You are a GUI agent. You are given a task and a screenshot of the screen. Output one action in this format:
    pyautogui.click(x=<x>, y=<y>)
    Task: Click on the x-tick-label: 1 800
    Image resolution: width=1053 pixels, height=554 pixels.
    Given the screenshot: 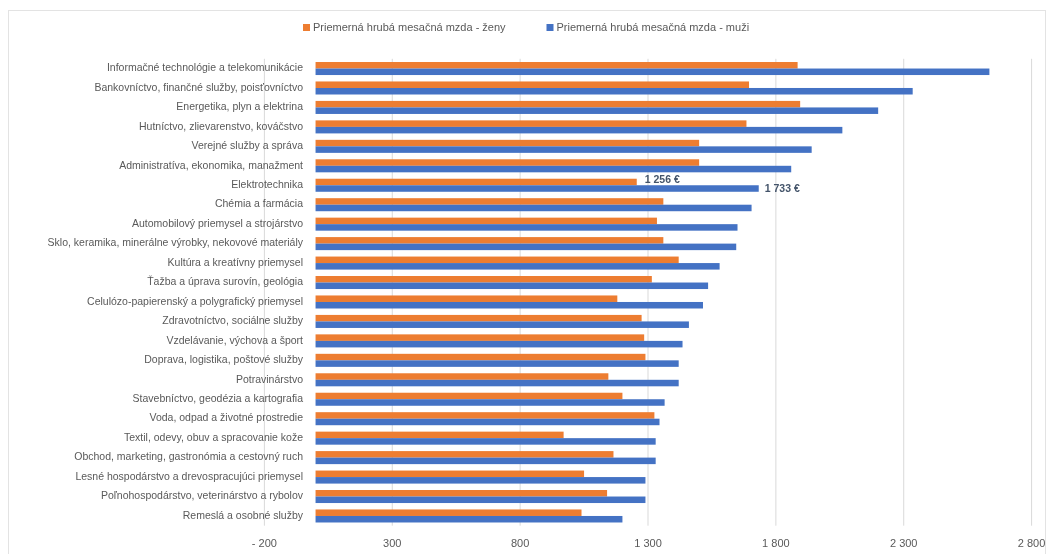 What is the action you would take?
    pyautogui.click(x=776, y=542)
    